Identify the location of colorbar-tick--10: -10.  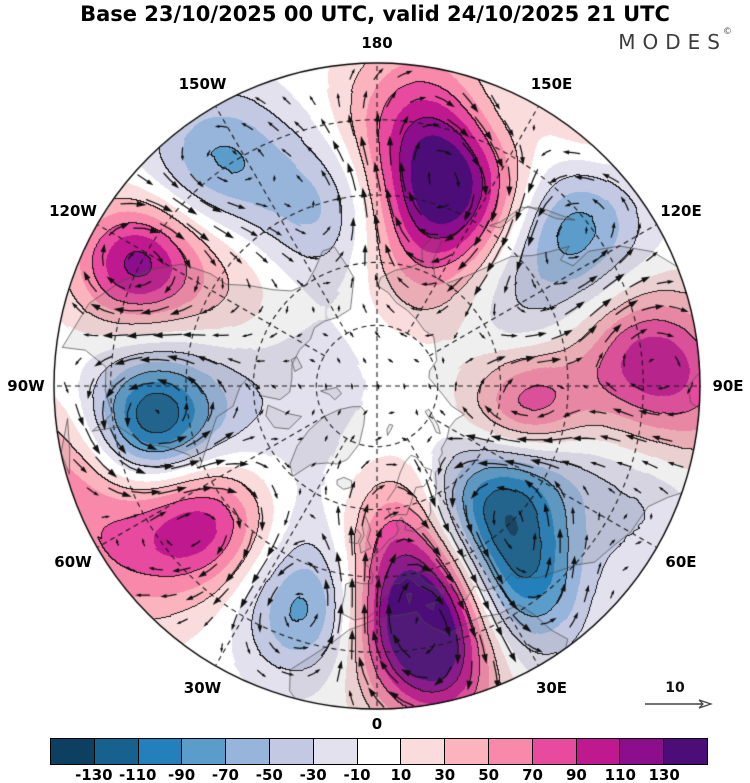
(357, 774).